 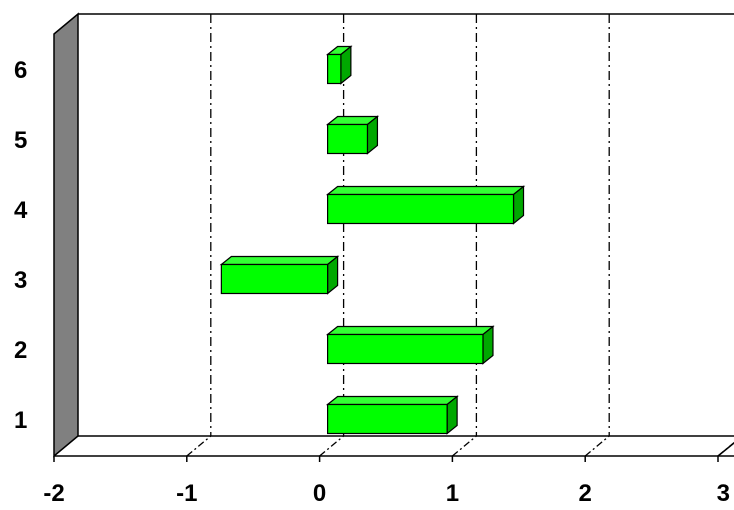 I want to click on y-tick-label: 4, so click(x=21, y=210).